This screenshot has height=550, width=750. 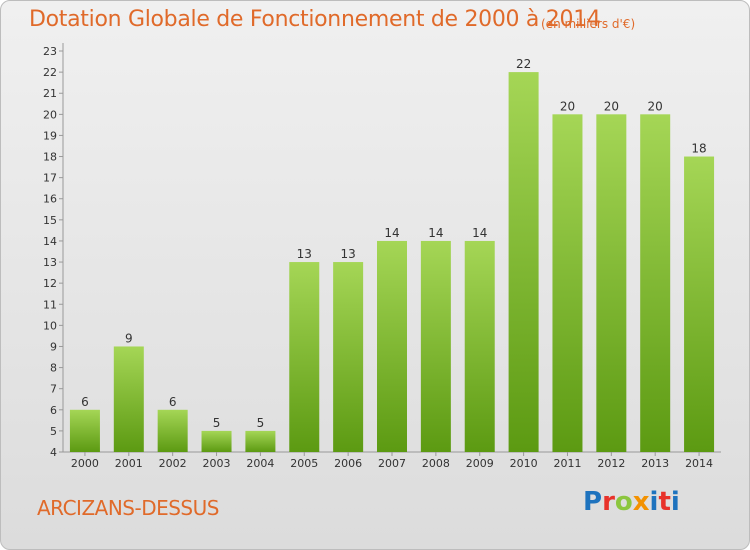 I want to click on y-tick-label: 13, so click(x=50, y=262).